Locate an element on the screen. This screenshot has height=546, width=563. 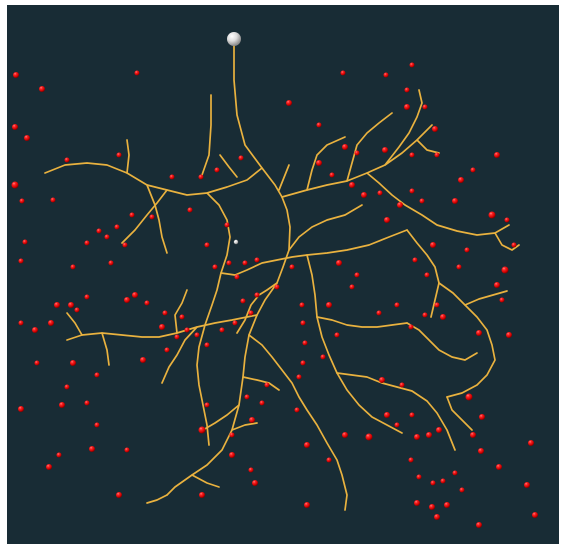
soma-sphere is located at coordinates (234, 39).